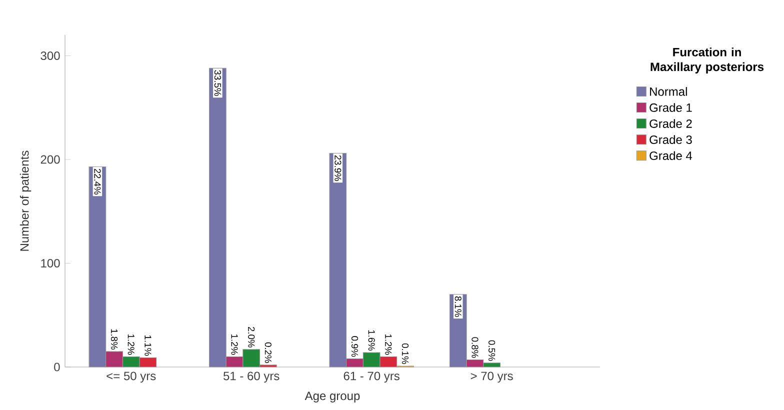 This screenshot has height=410, width=784. Describe the element at coordinates (371, 340) in the screenshot. I see `annotation: 1.6%` at that location.